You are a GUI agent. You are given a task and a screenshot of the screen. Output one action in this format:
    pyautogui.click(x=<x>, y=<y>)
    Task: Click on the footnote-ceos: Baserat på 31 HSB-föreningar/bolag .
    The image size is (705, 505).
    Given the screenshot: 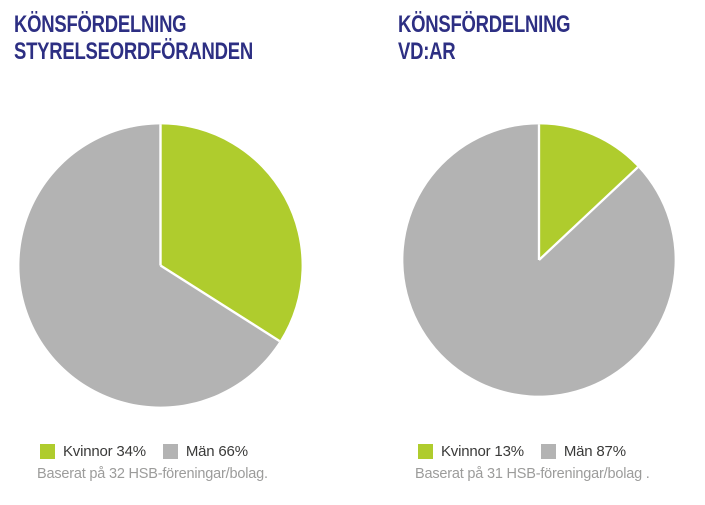 What is the action you would take?
    pyautogui.click(x=532, y=474)
    